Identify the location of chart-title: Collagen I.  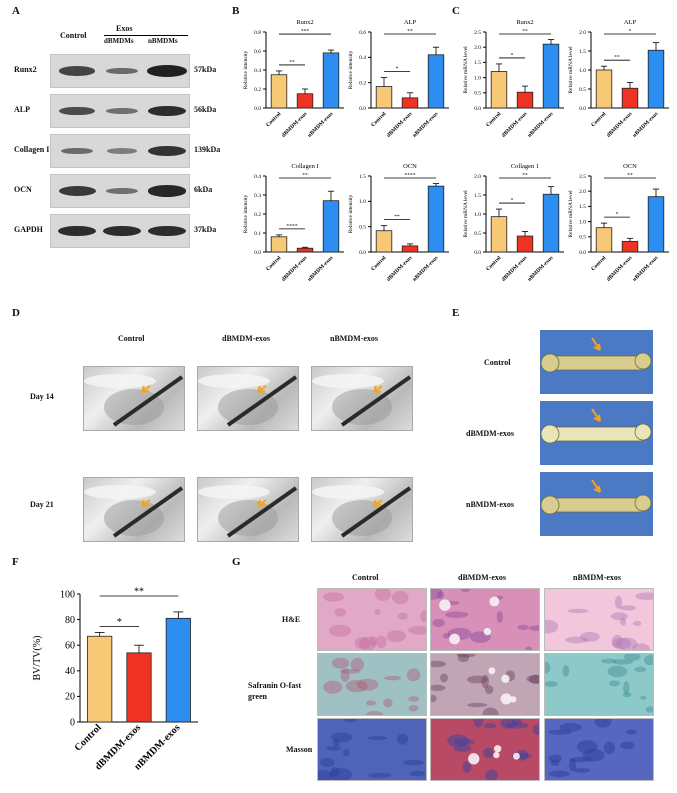
(304, 166).